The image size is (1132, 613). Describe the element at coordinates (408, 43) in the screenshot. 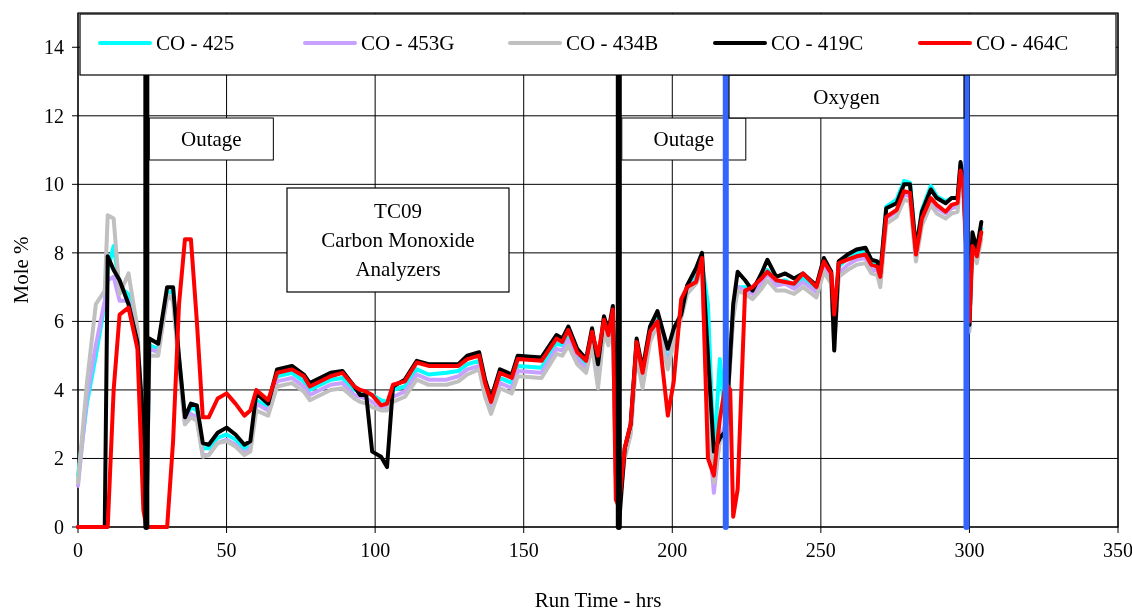

I see `legend-label: CO - 453G` at that location.